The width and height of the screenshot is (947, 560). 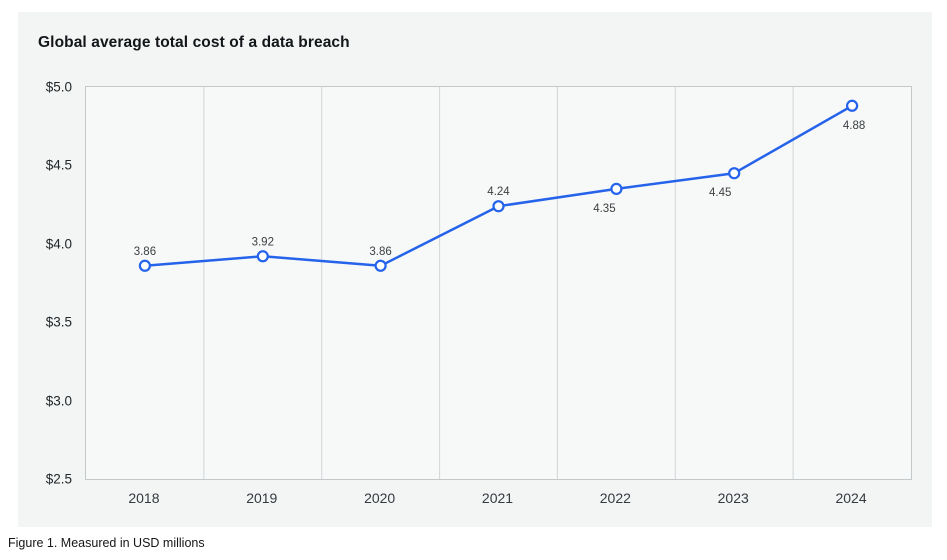 What do you see at coordinates (615, 498) in the screenshot?
I see `x-axis-tick-label: 2022` at bounding box center [615, 498].